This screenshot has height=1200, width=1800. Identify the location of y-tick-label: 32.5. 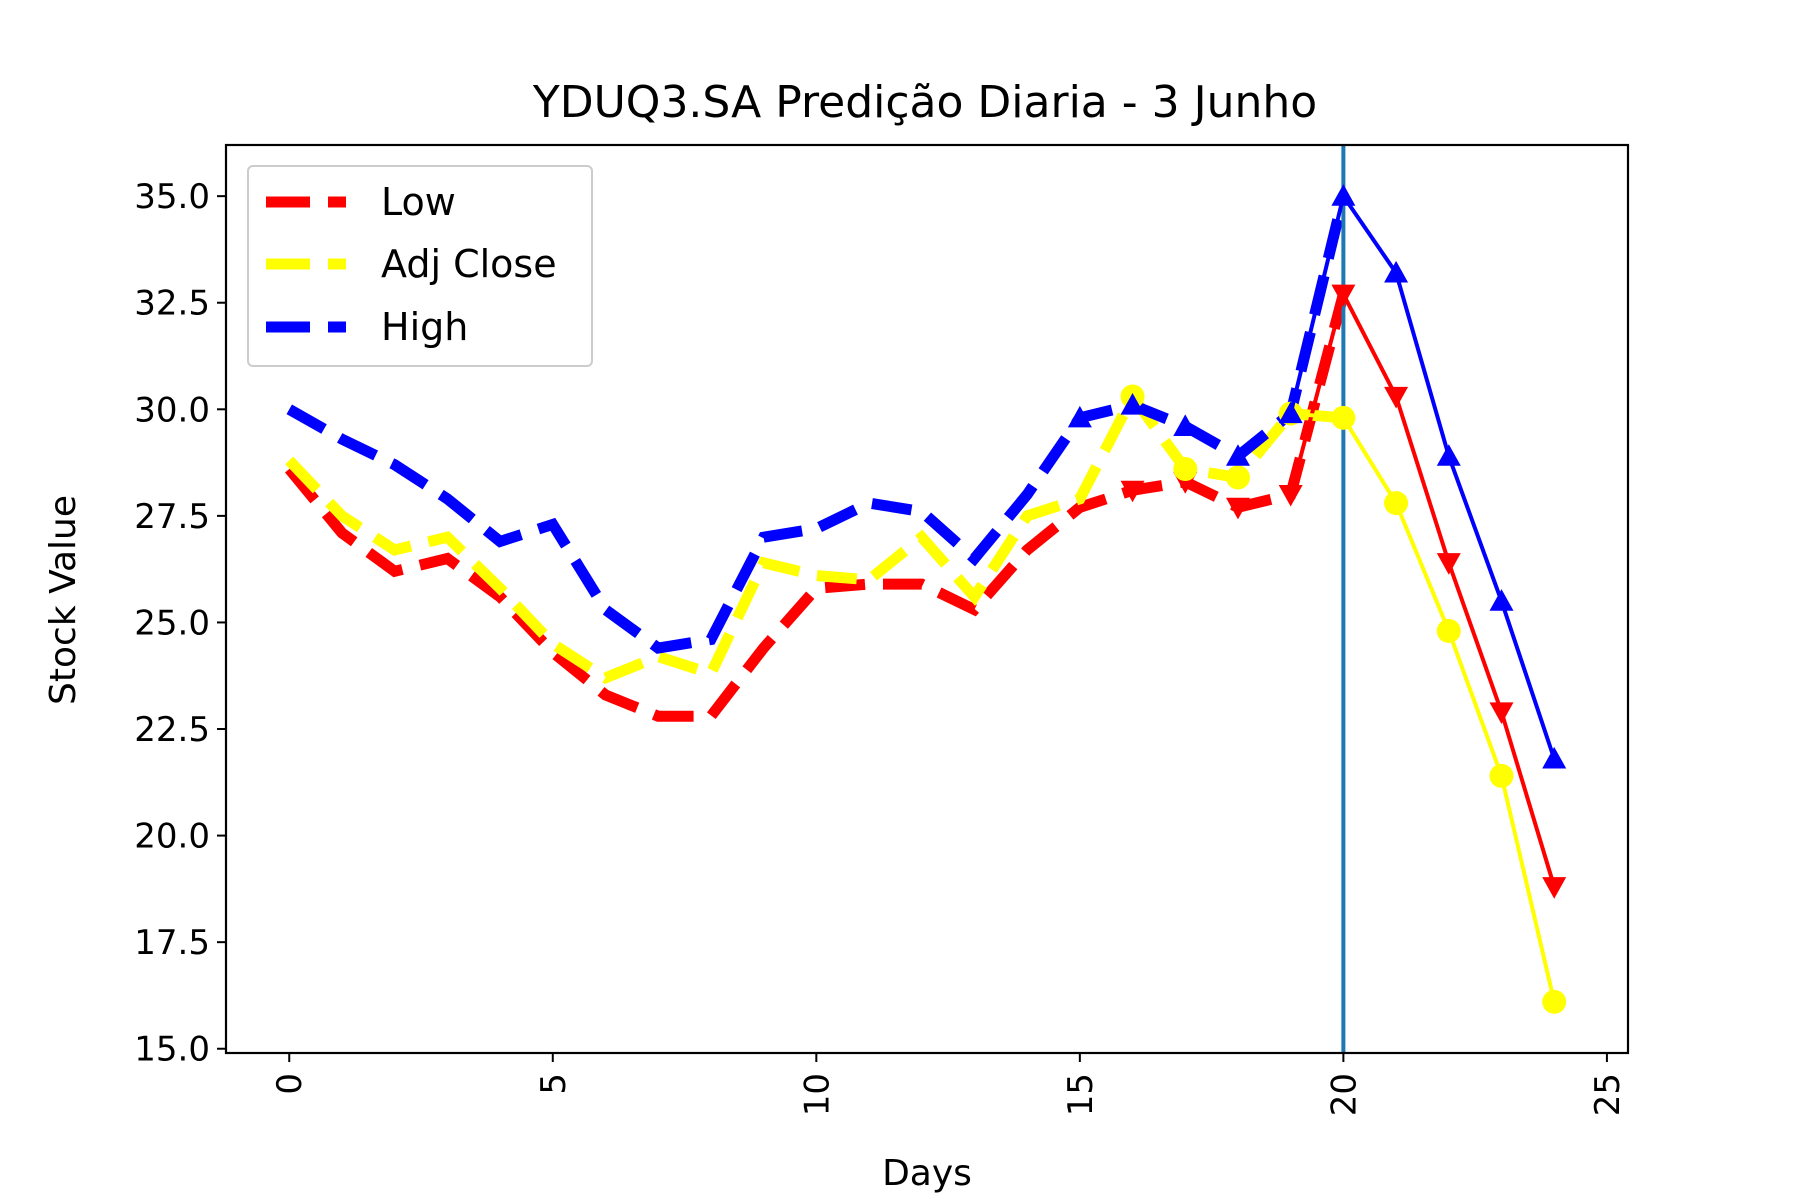
(172, 304).